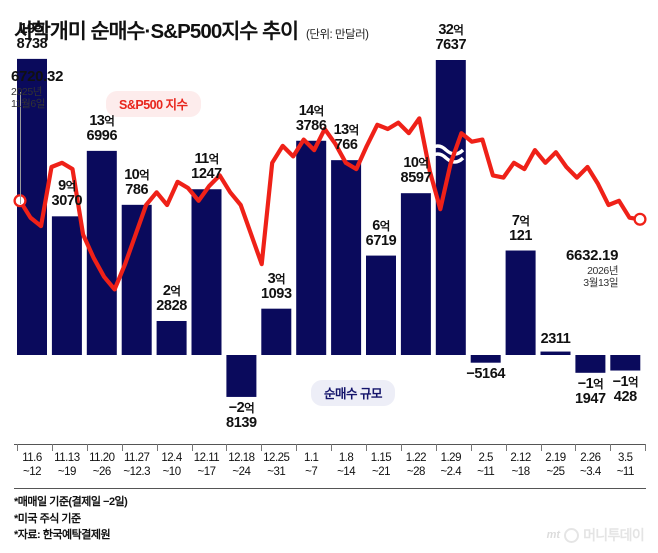 This screenshot has width=658, height=553. I want to click on end-date: 3월13일, so click(601, 283).